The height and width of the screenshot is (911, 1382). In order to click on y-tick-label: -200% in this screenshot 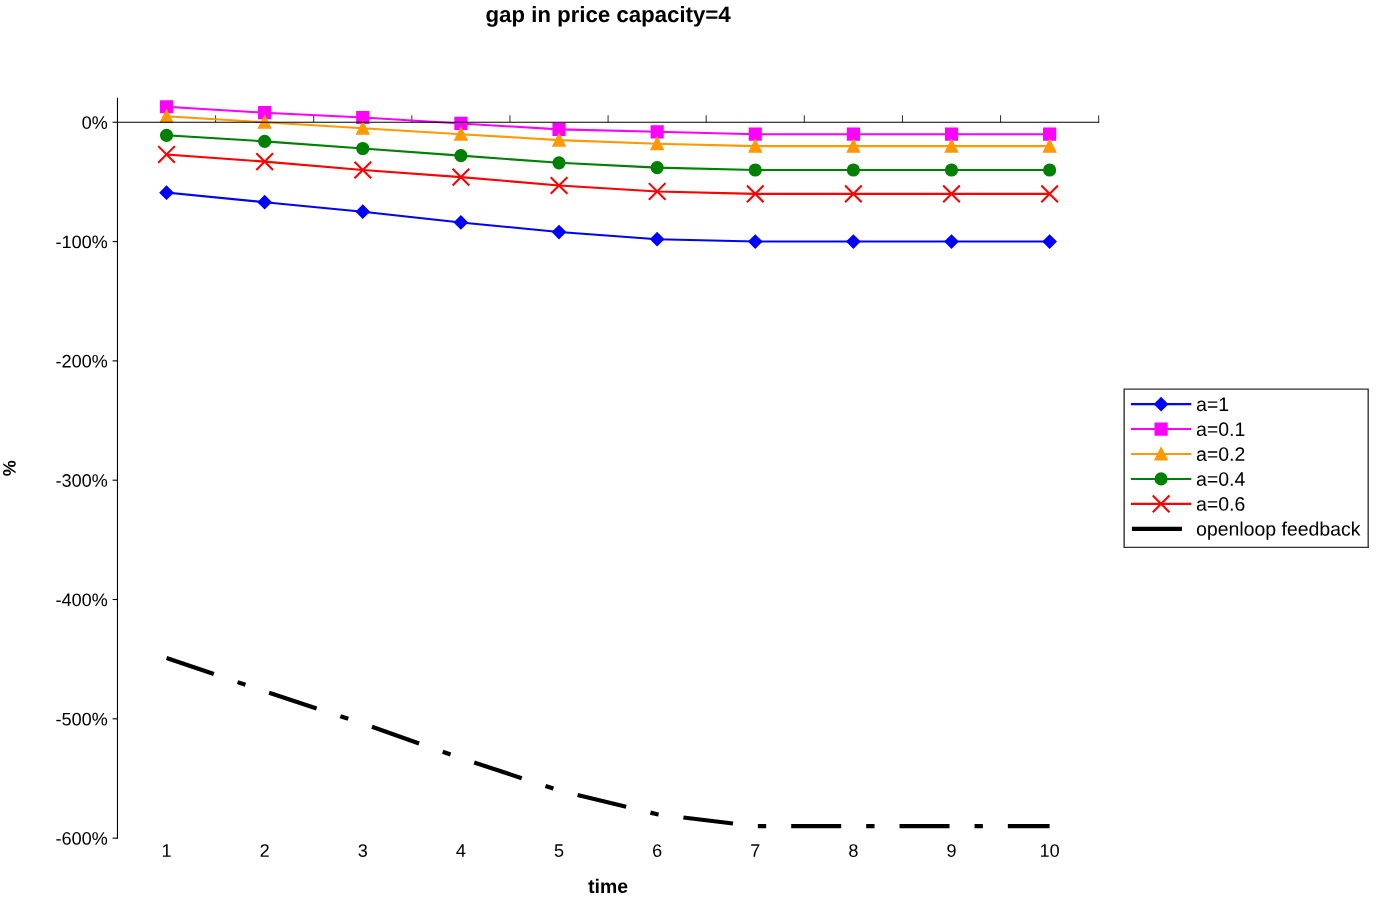, I will do `click(82, 361)`.